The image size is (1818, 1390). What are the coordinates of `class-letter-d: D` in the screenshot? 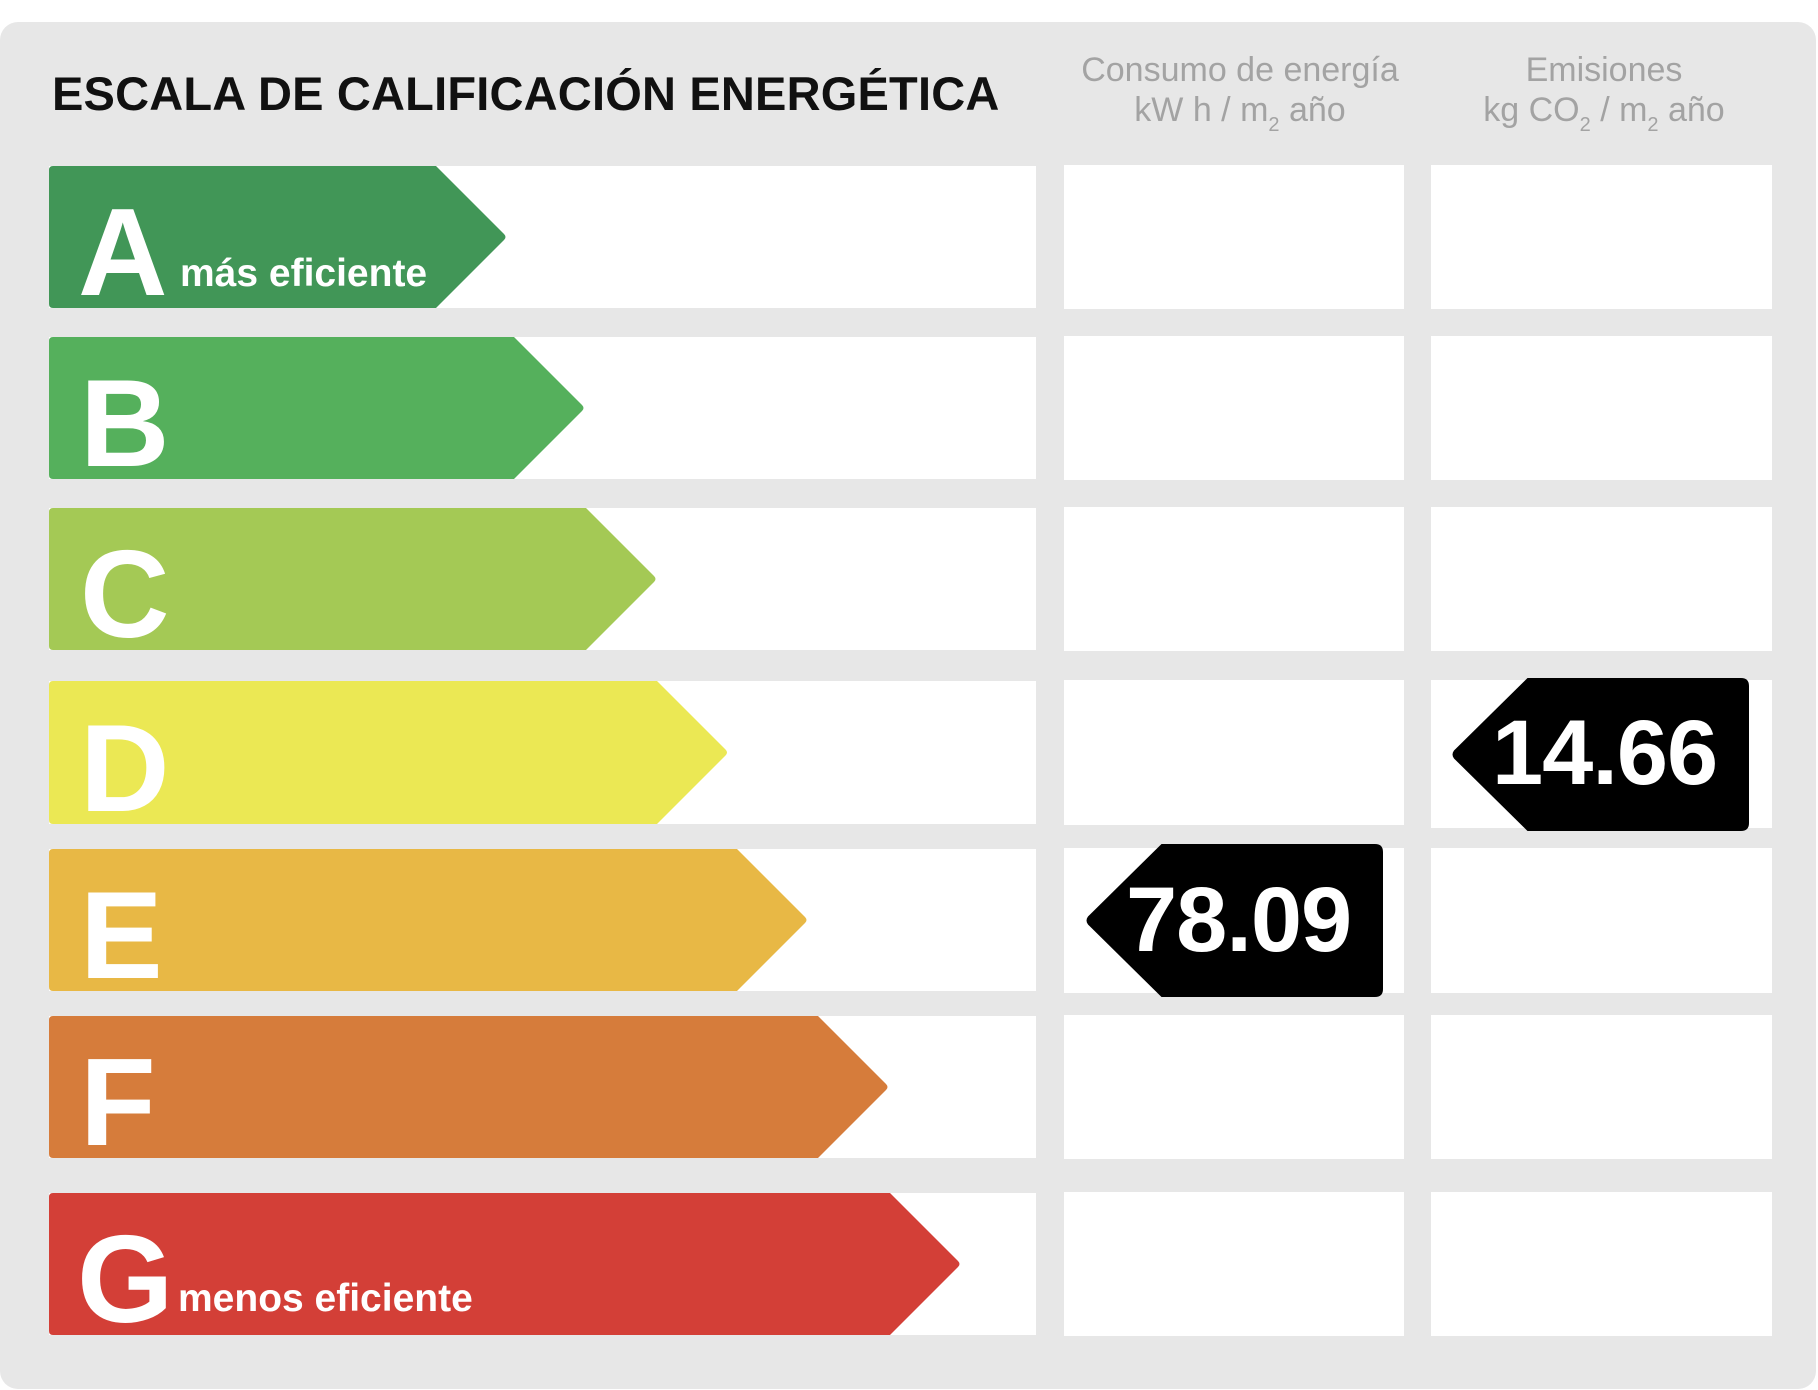 It's located at (125, 769).